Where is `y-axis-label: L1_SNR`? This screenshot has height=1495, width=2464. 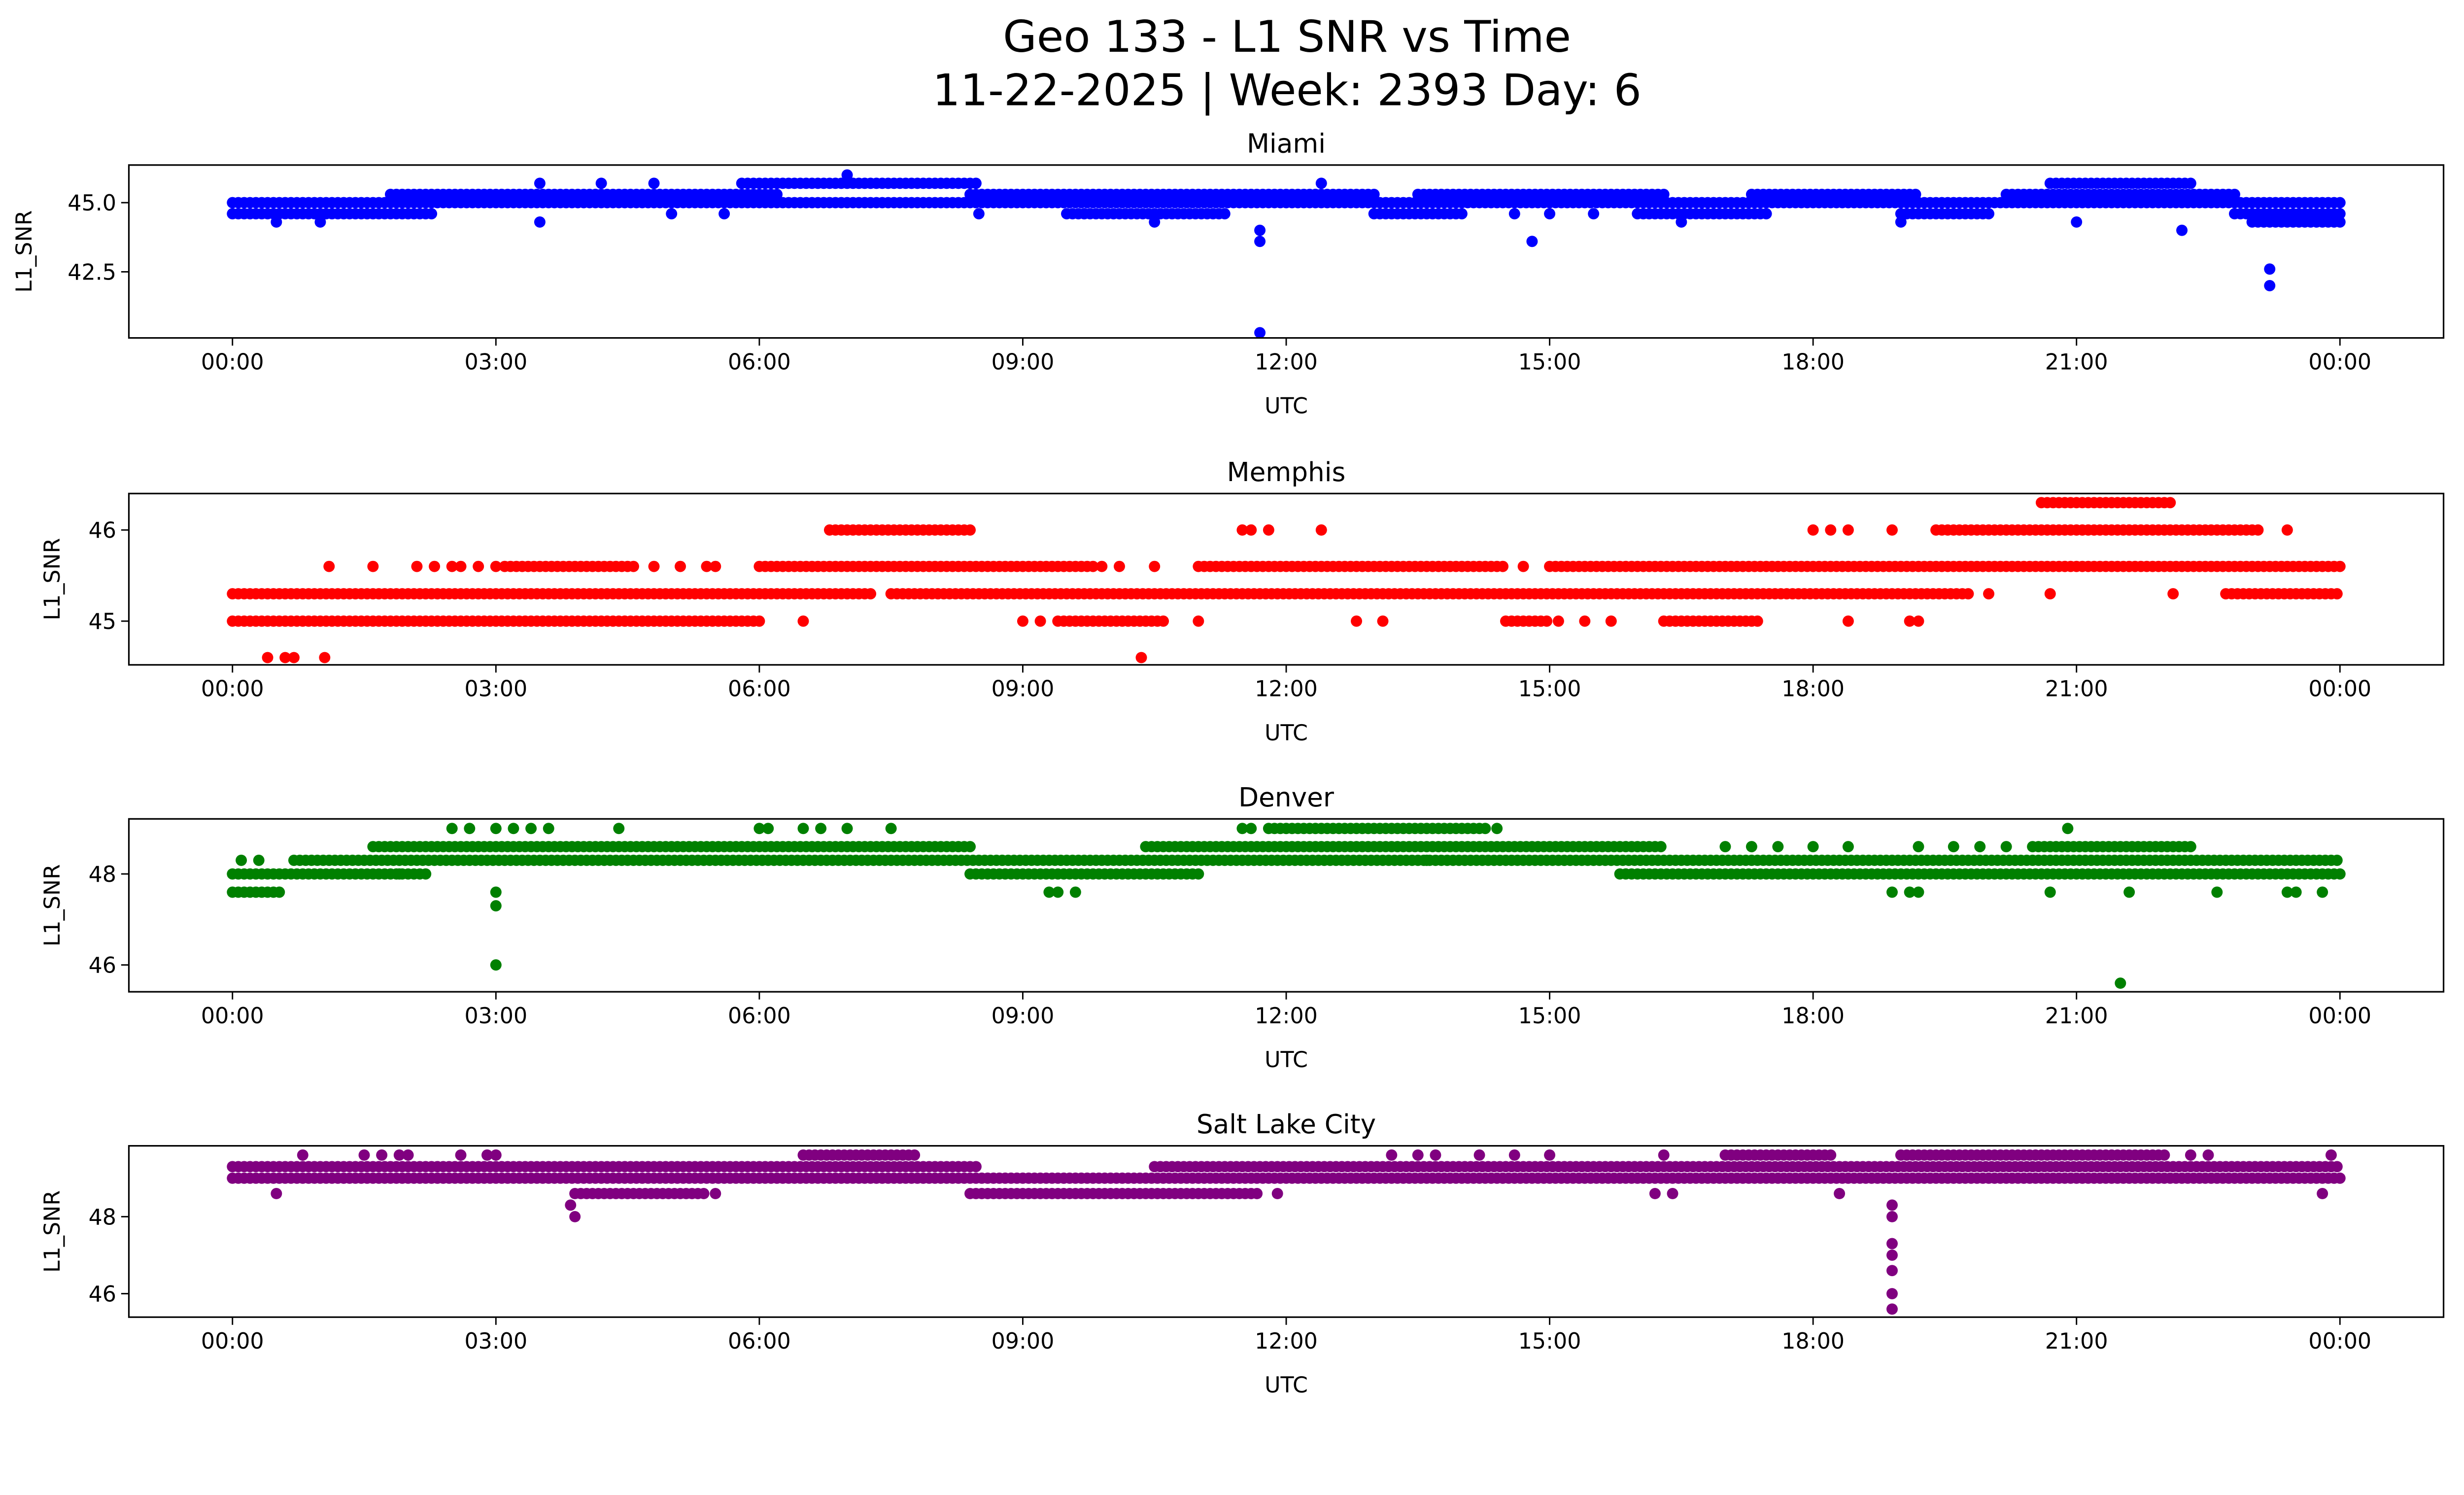 y-axis-label: L1_SNR is located at coordinates (52, 1231).